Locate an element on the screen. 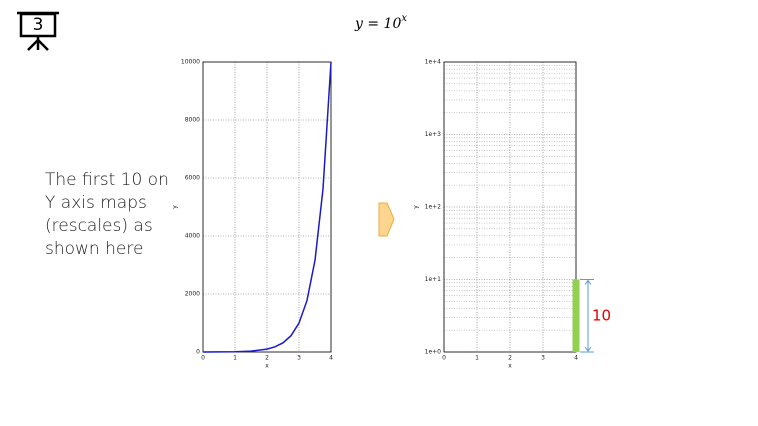 This screenshot has height=426, width=758. y-tick-label: 4000 is located at coordinates (192, 236).